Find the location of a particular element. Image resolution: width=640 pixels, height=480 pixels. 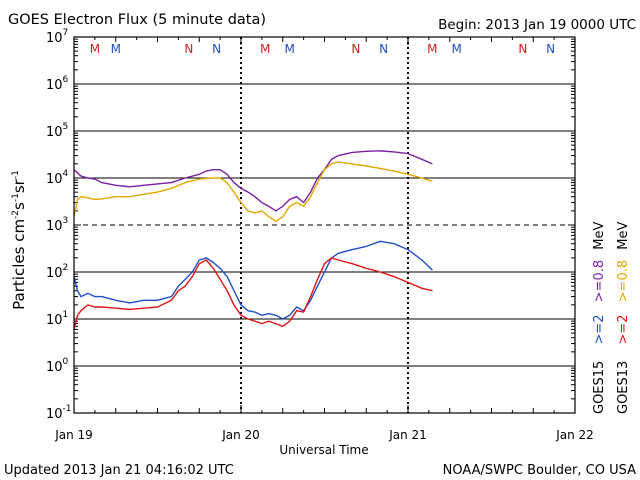

y-tick-label: 10⁷ is located at coordinates (57, 37).